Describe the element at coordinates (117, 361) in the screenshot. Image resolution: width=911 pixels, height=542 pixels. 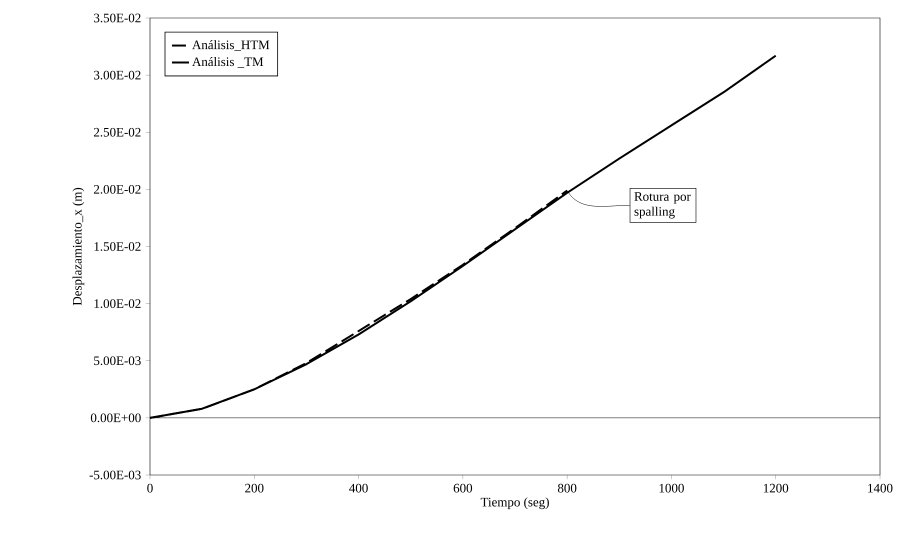
I see `y-tick-label: 5.00E-03` at that location.